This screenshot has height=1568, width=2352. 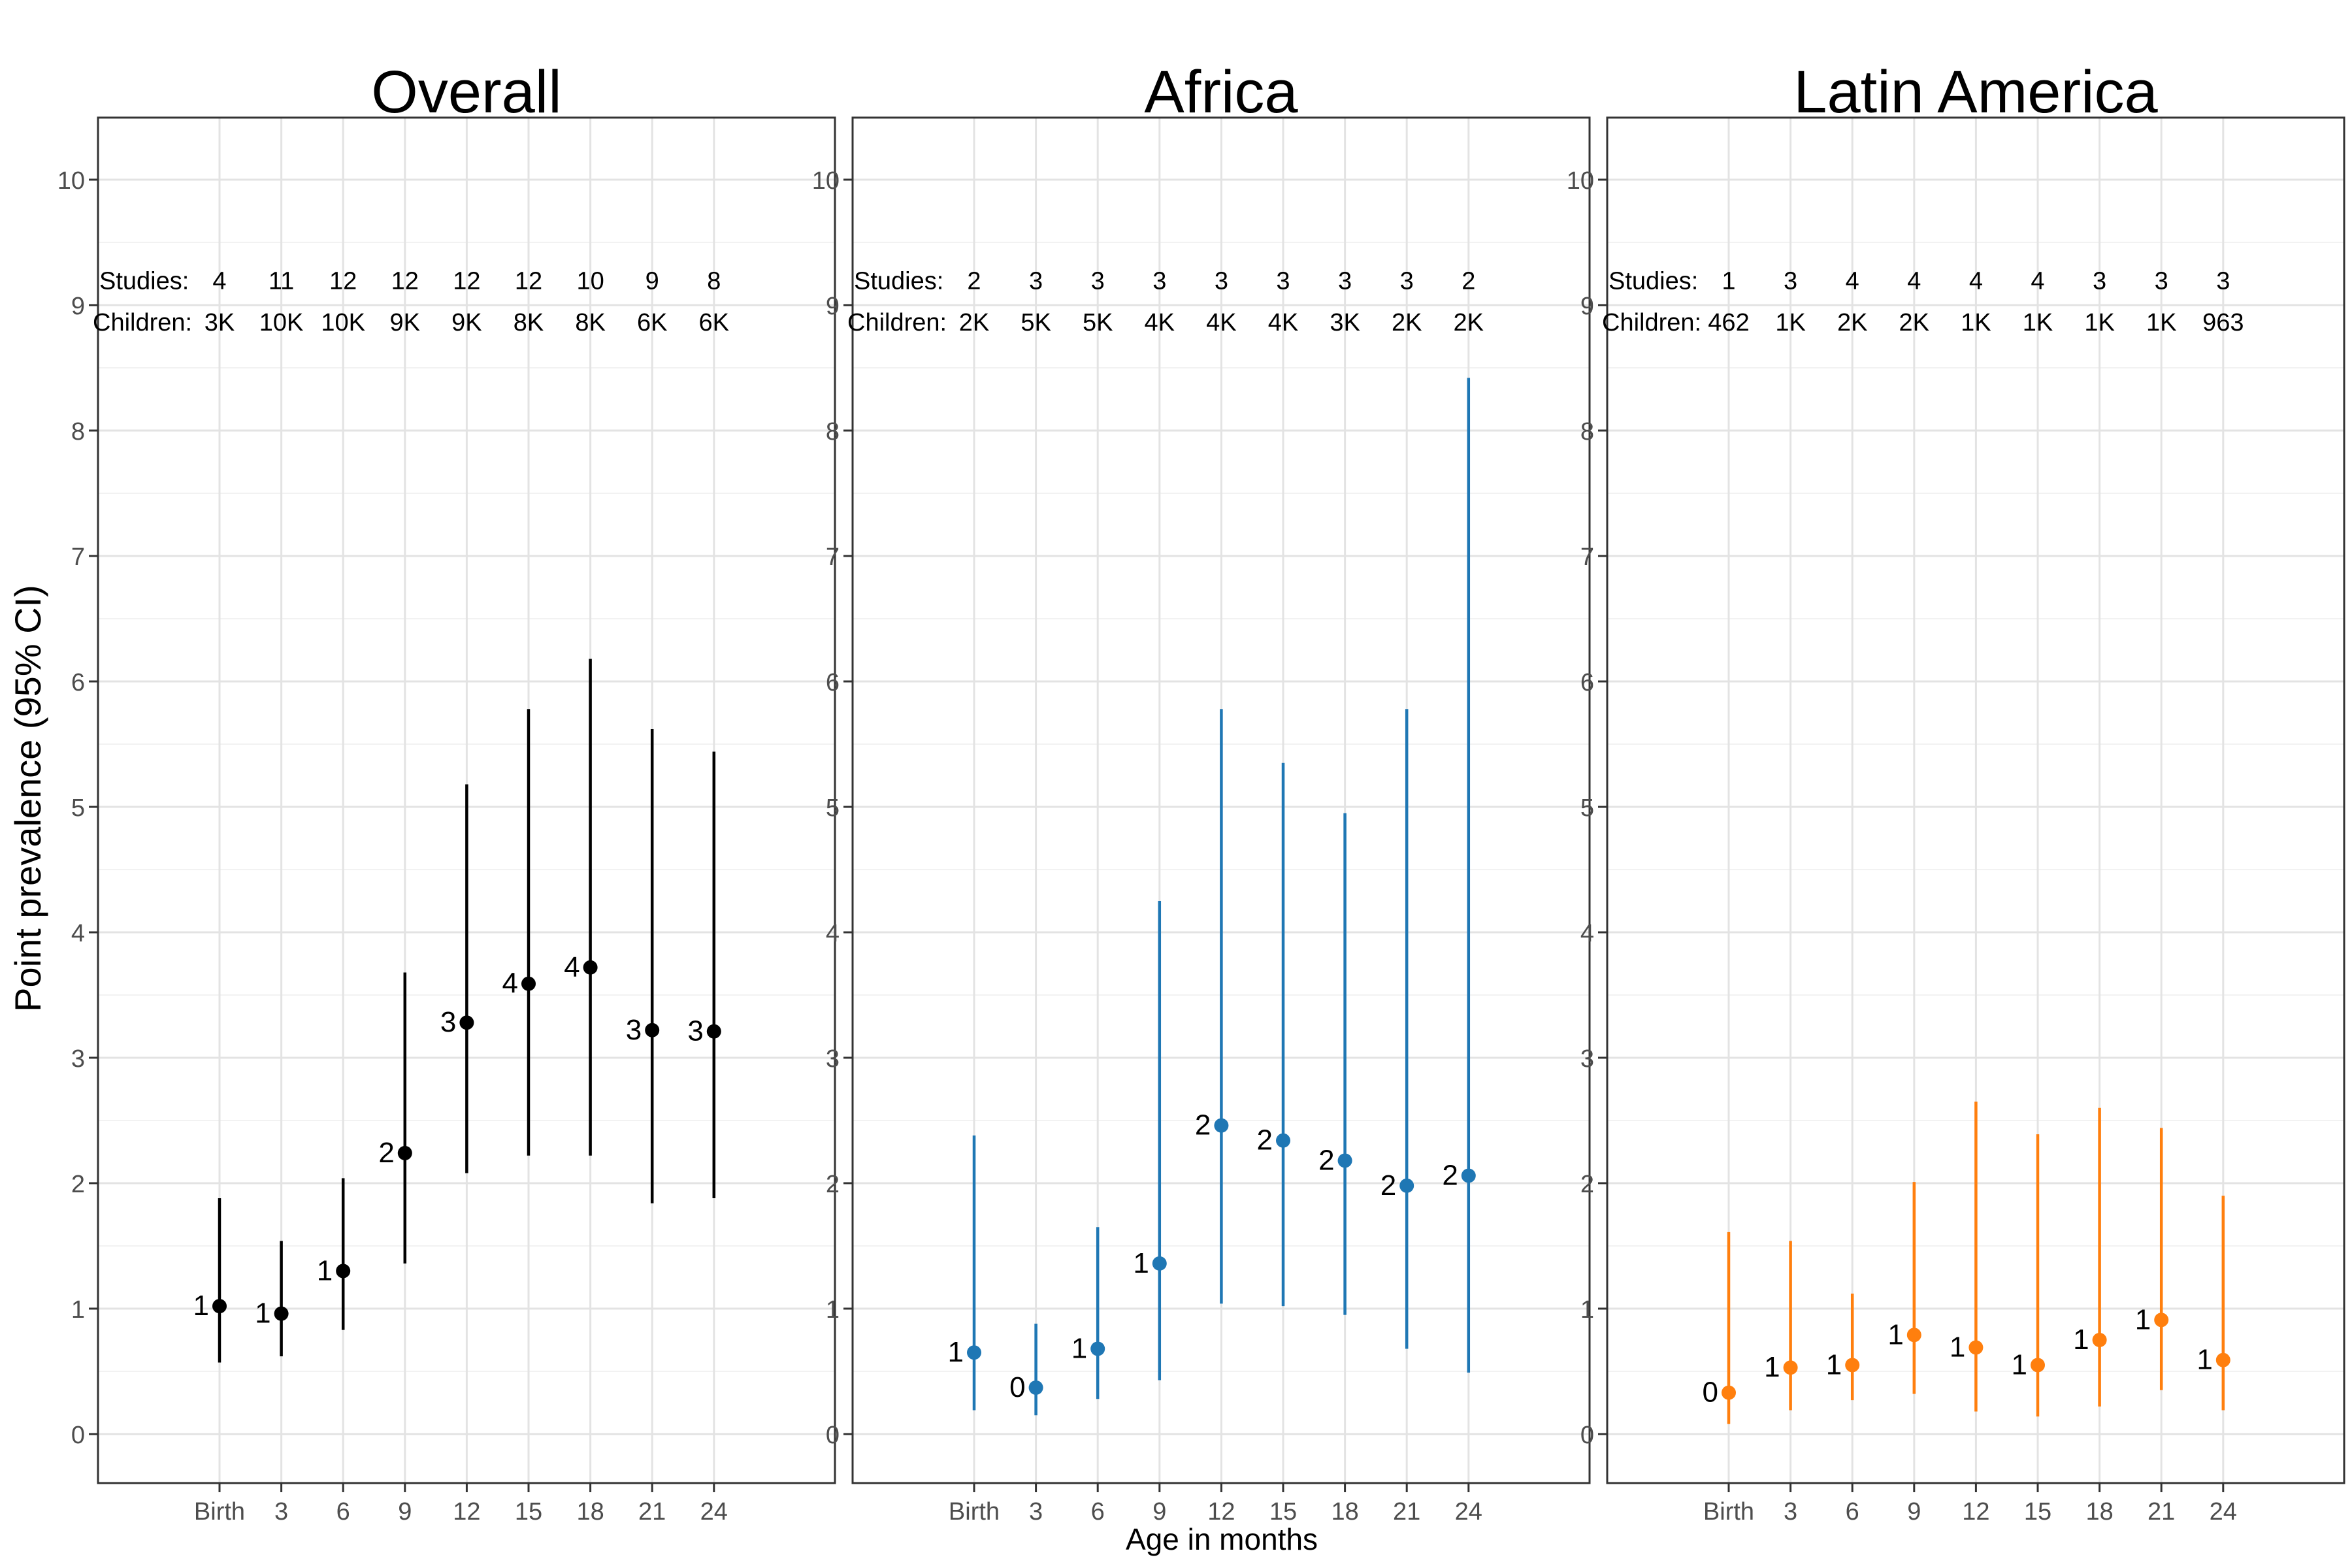 What do you see at coordinates (1587, 1310) in the screenshot?
I see `y-tick-label: 1` at bounding box center [1587, 1310].